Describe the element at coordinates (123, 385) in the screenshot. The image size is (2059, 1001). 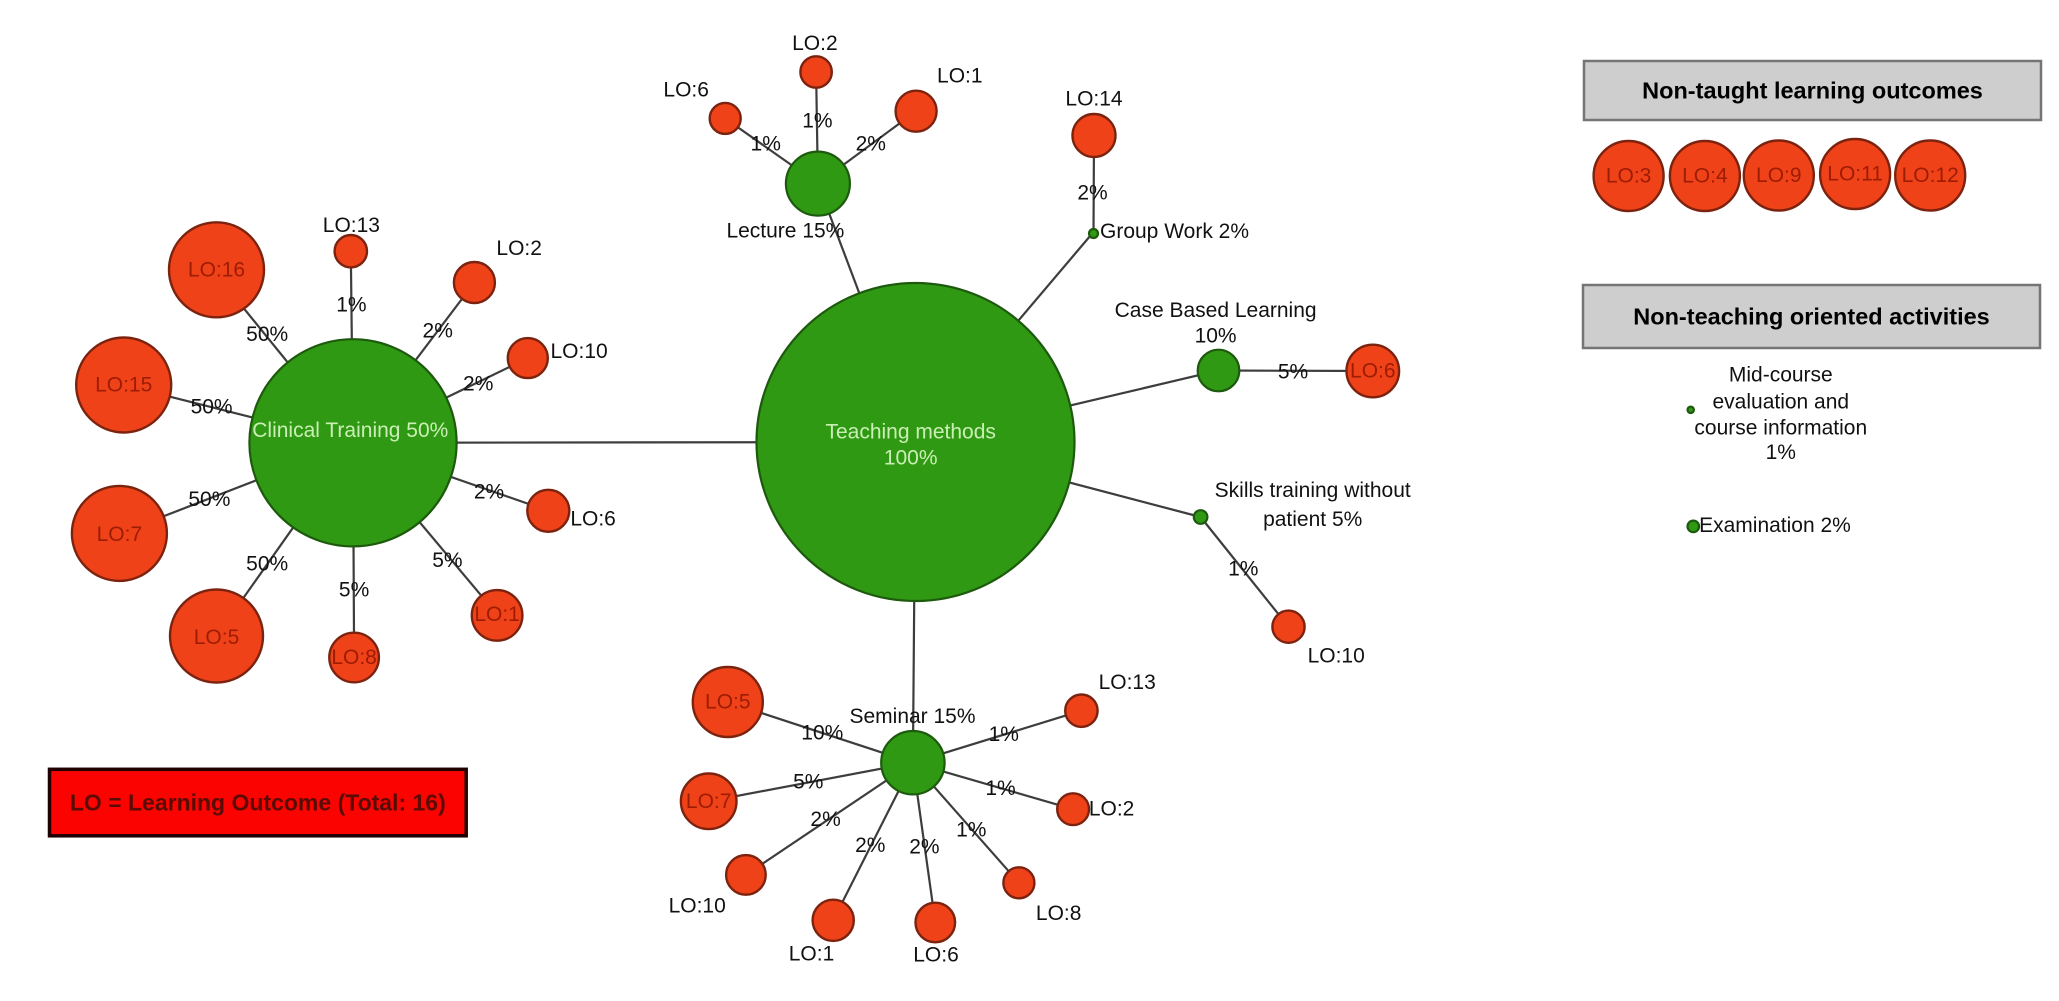
I see `svg-text: LO:15` at that location.